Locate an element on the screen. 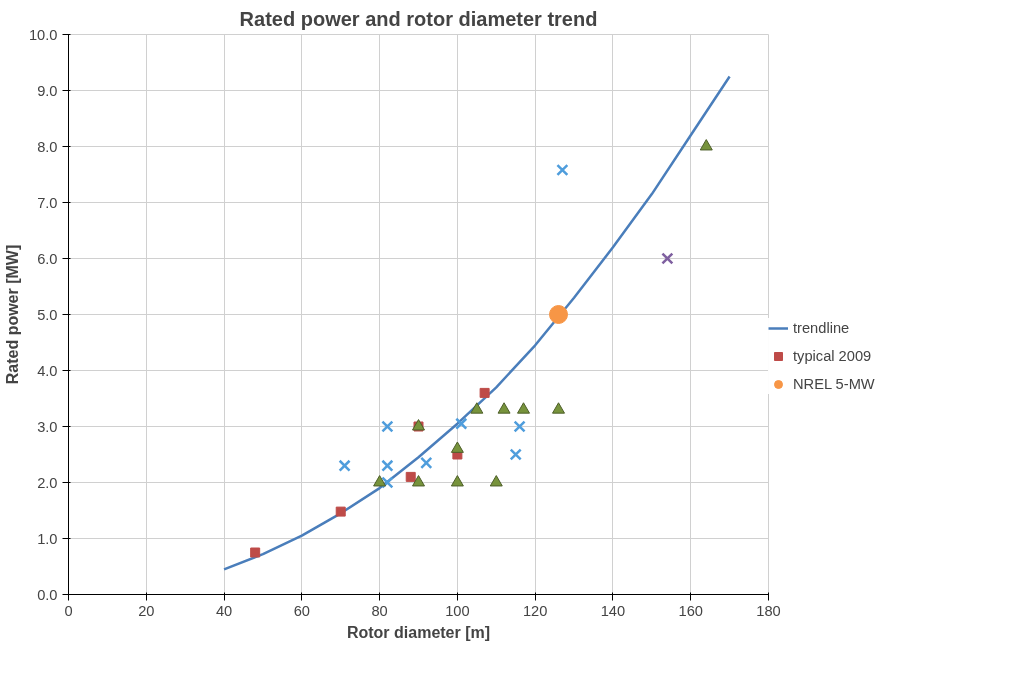  x-tick-label: 0 is located at coordinates (68, 610).